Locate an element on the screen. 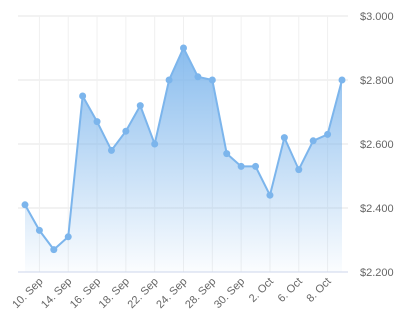 The width and height of the screenshot is (401, 320). x-tick-label: 14. Sep is located at coordinates (56, 293).